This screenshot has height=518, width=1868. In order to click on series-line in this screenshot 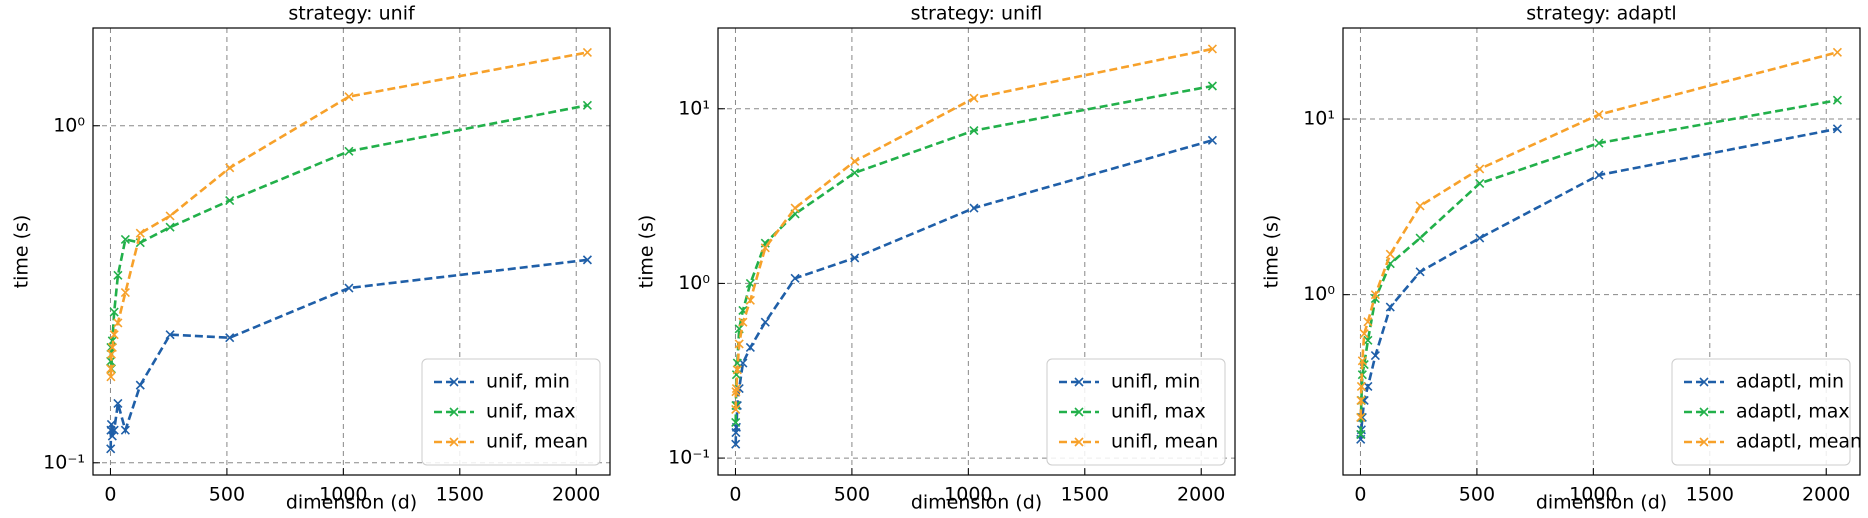, I will do `click(348, 236)`.